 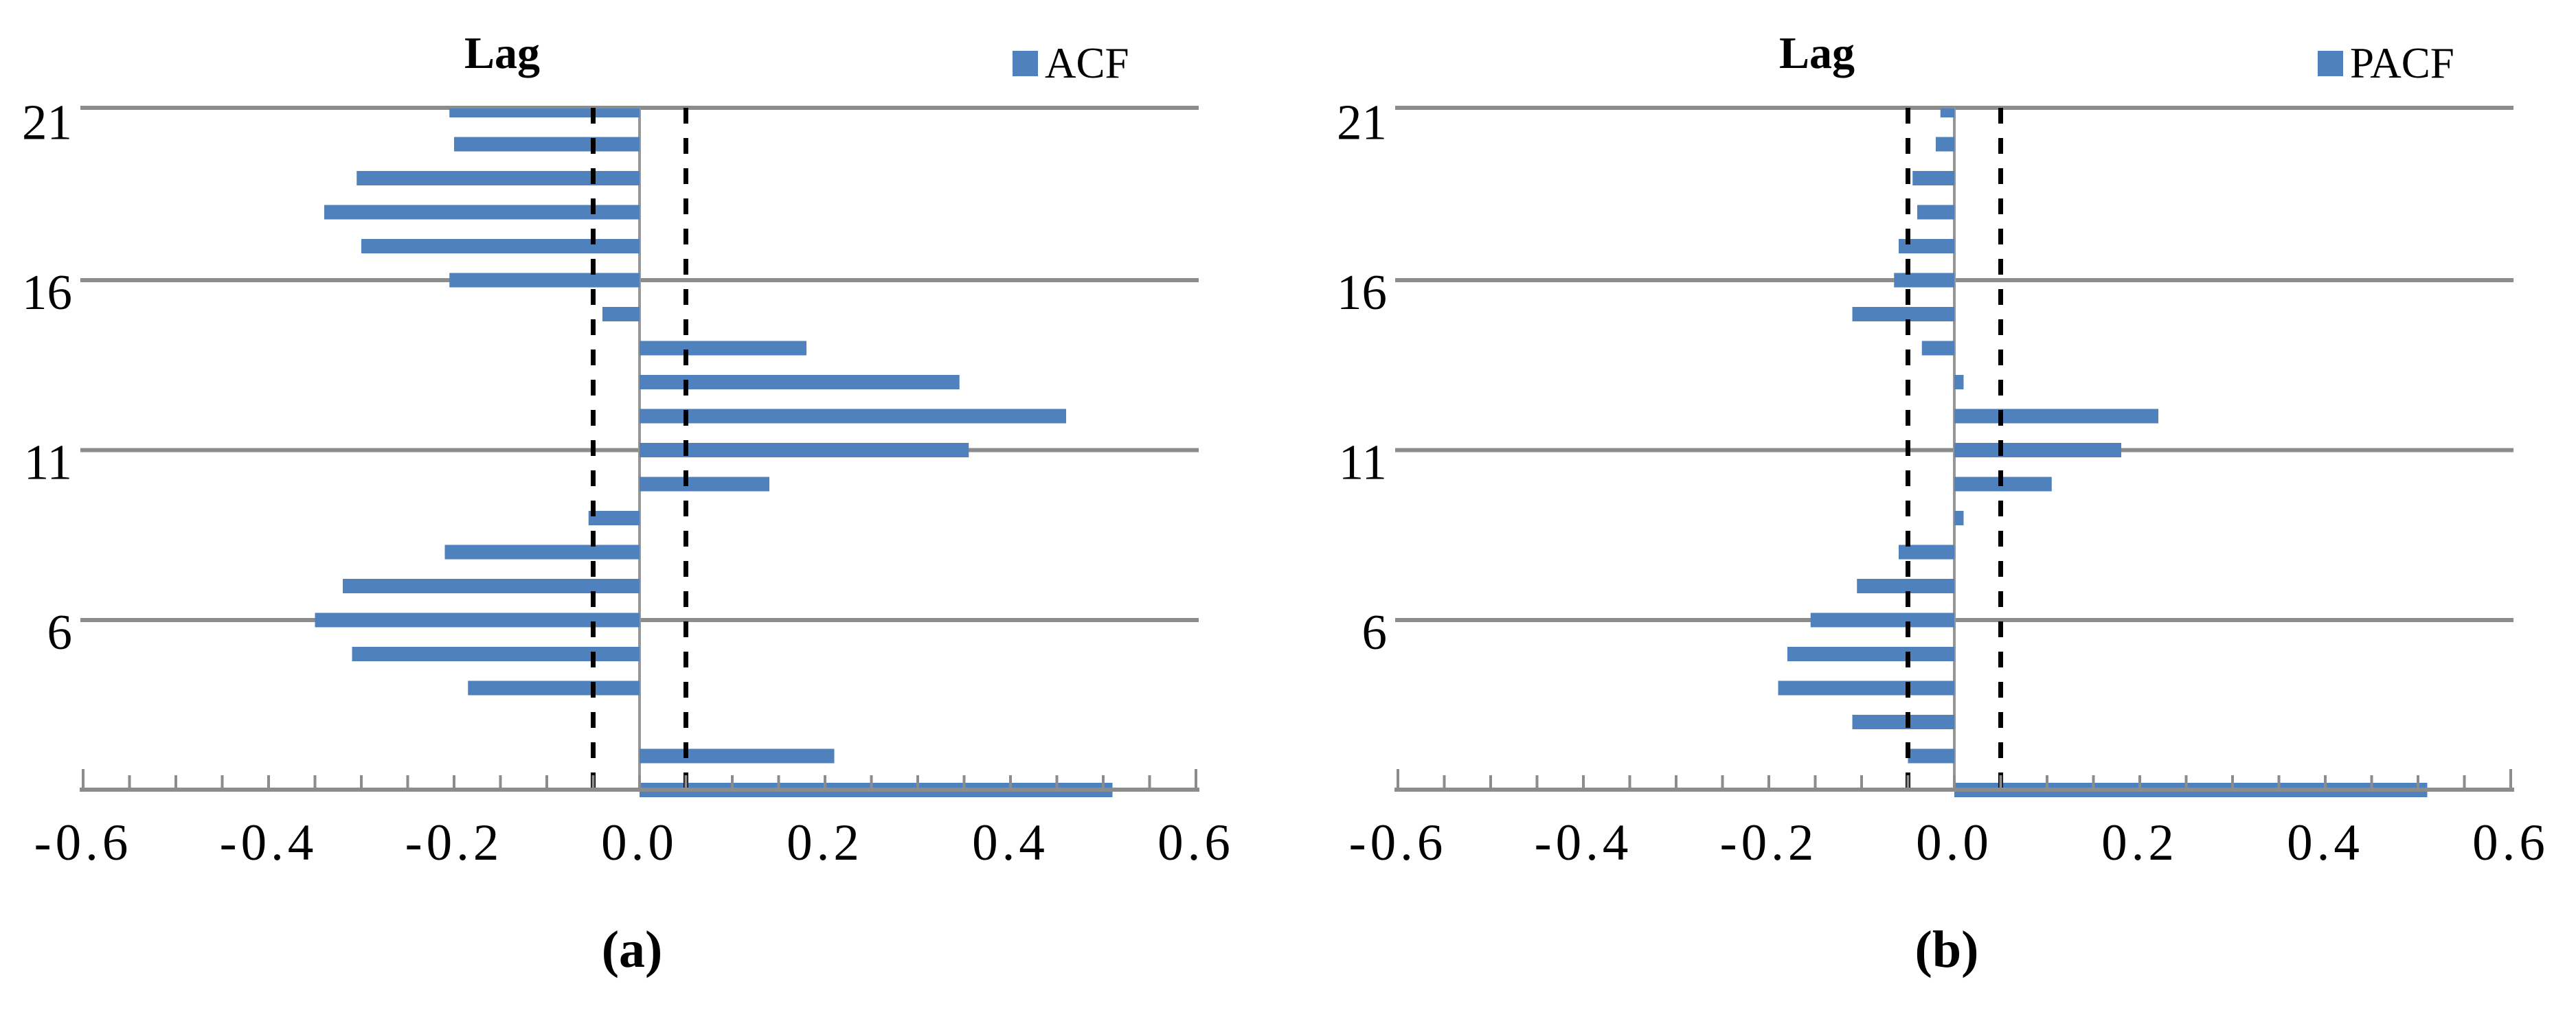 I want to click on pacf-x-tick-label-5: 0.4, so click(x=2325, y=842).